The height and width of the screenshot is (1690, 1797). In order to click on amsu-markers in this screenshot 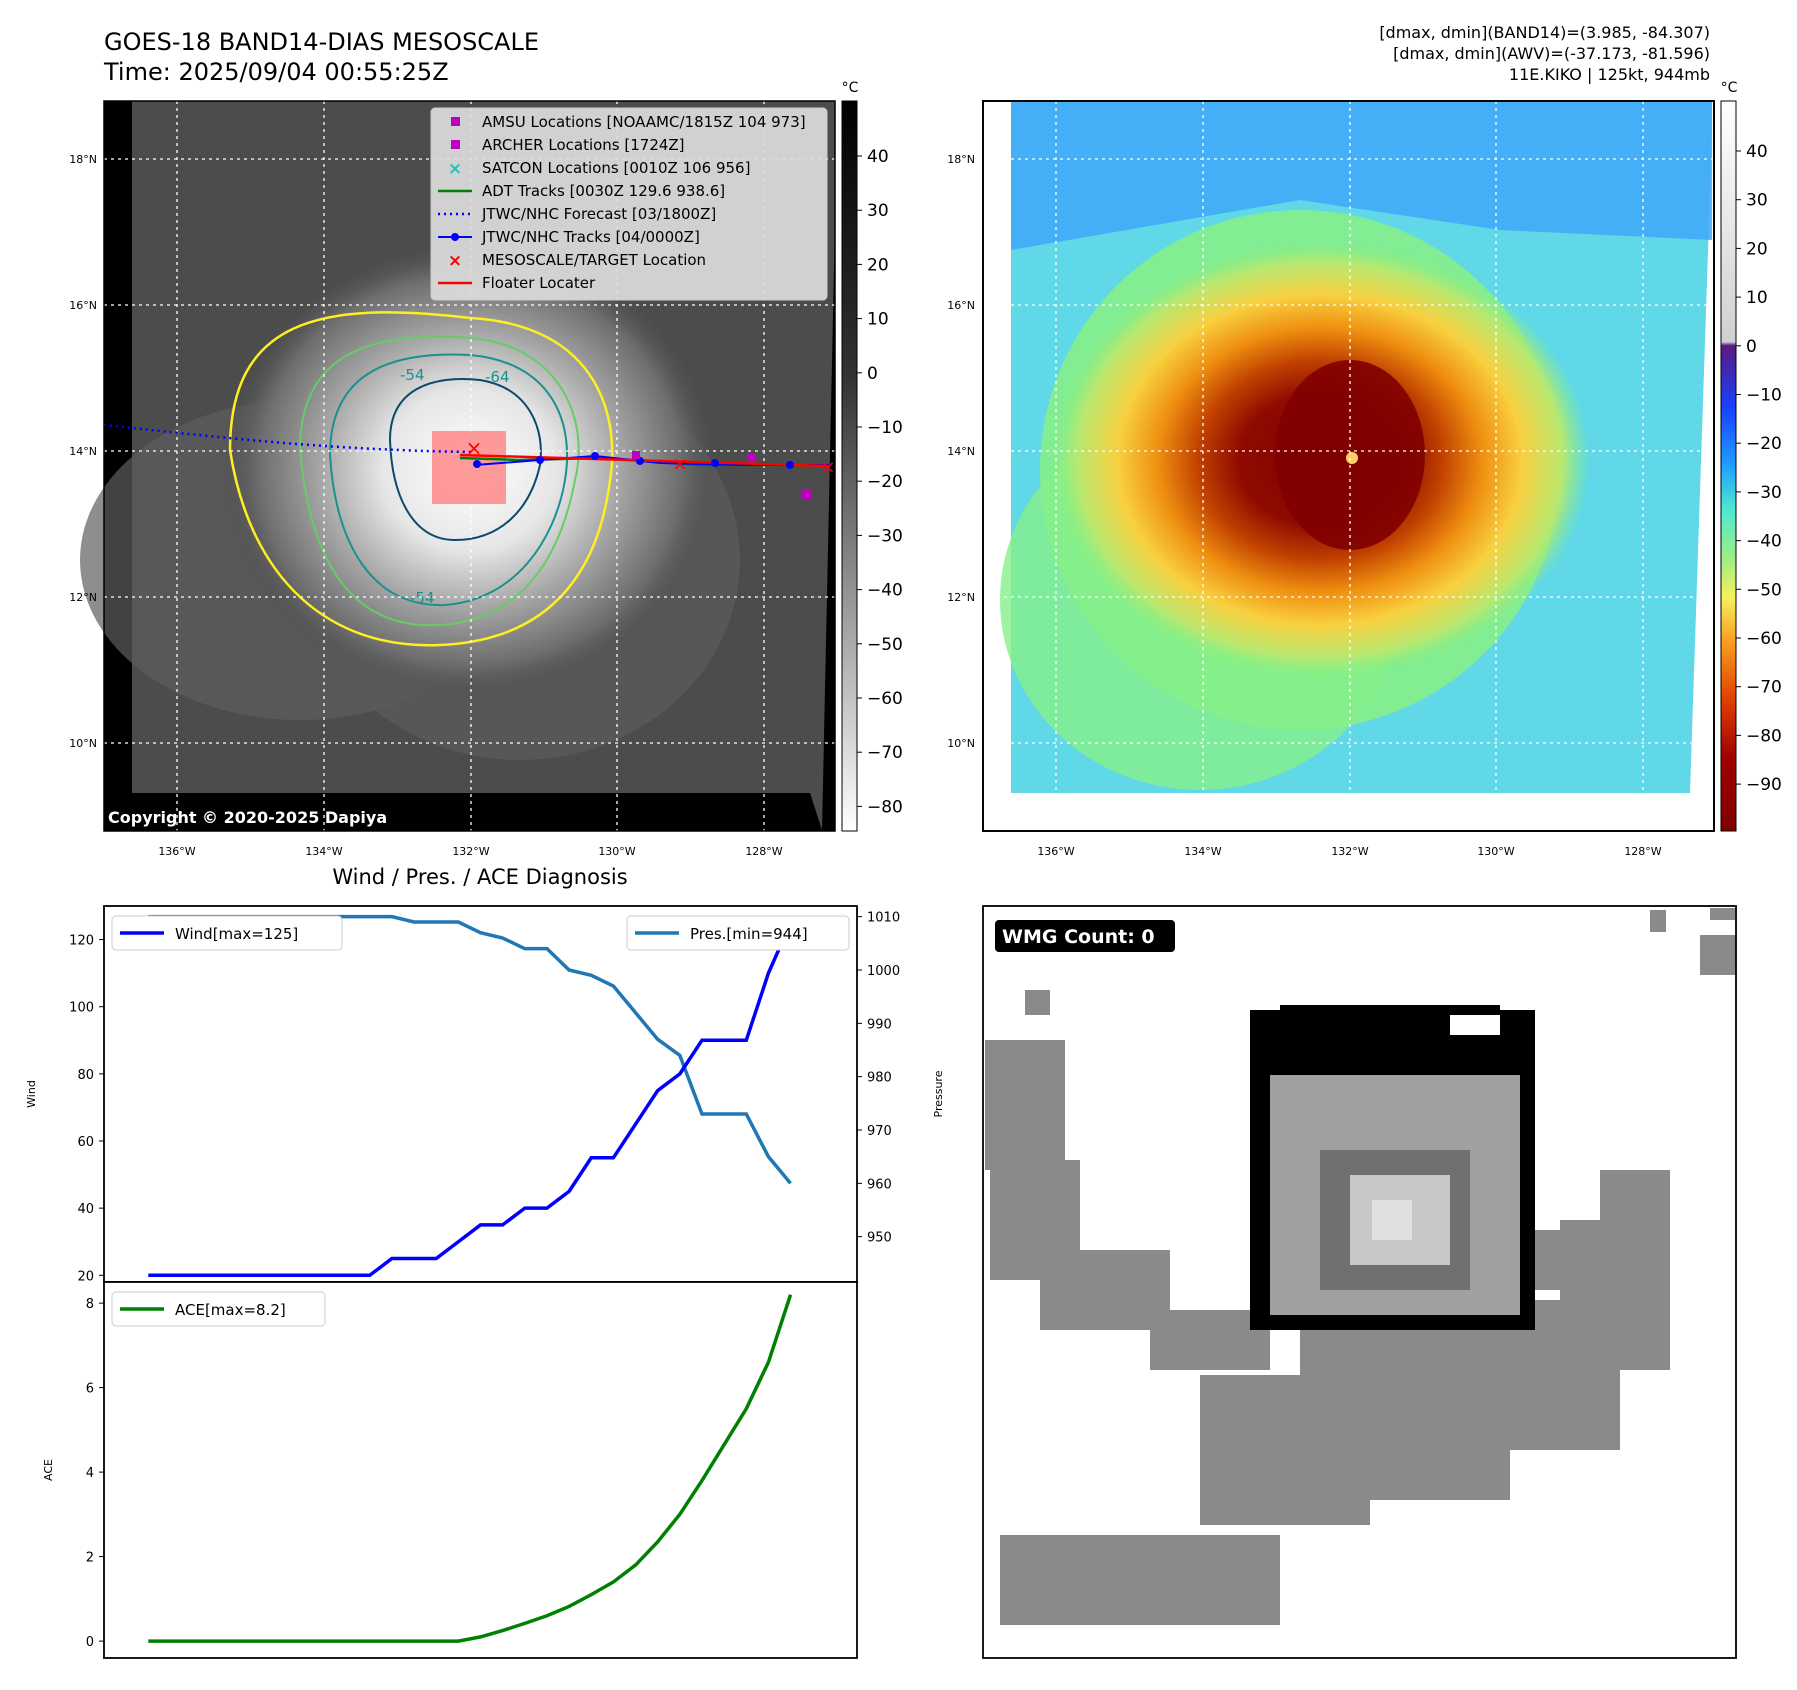, I will do `click(721, 475)`.